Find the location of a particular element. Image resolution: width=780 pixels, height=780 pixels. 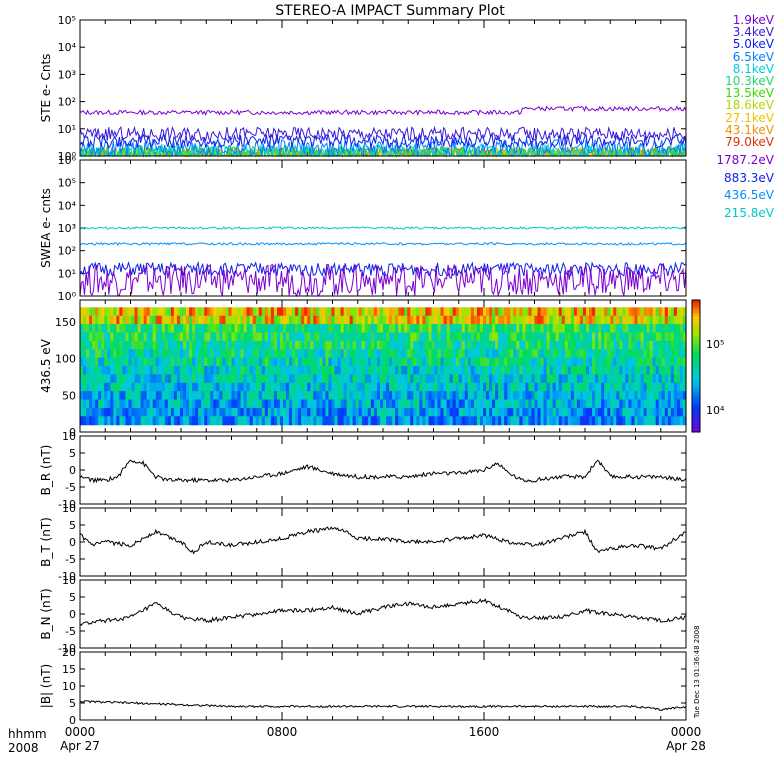

y-tick-label: 0 is located at coordinates (72, 470).